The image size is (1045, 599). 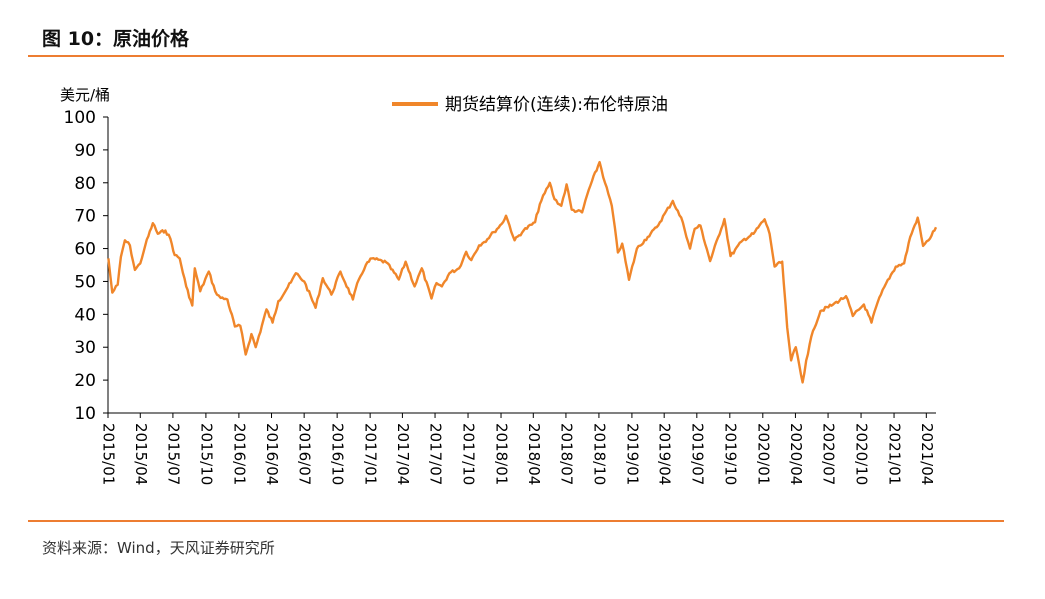 I want to click on x-tick-label: 2018/07, so click(x=566, y=454).